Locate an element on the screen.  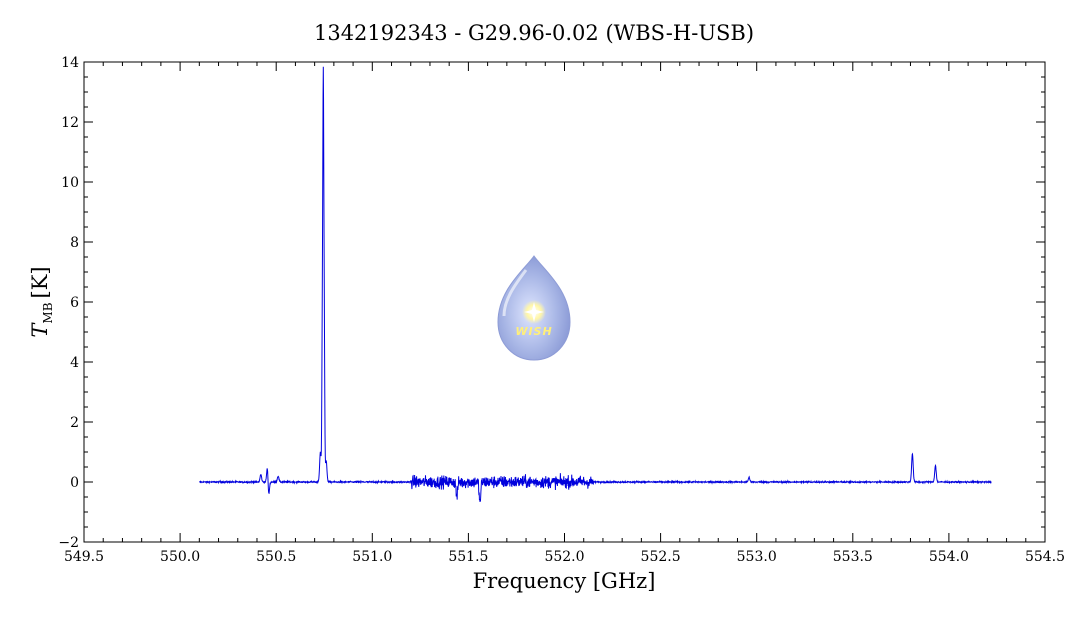
x-tick-label: 554.0 is located at coordinates (949, 557).